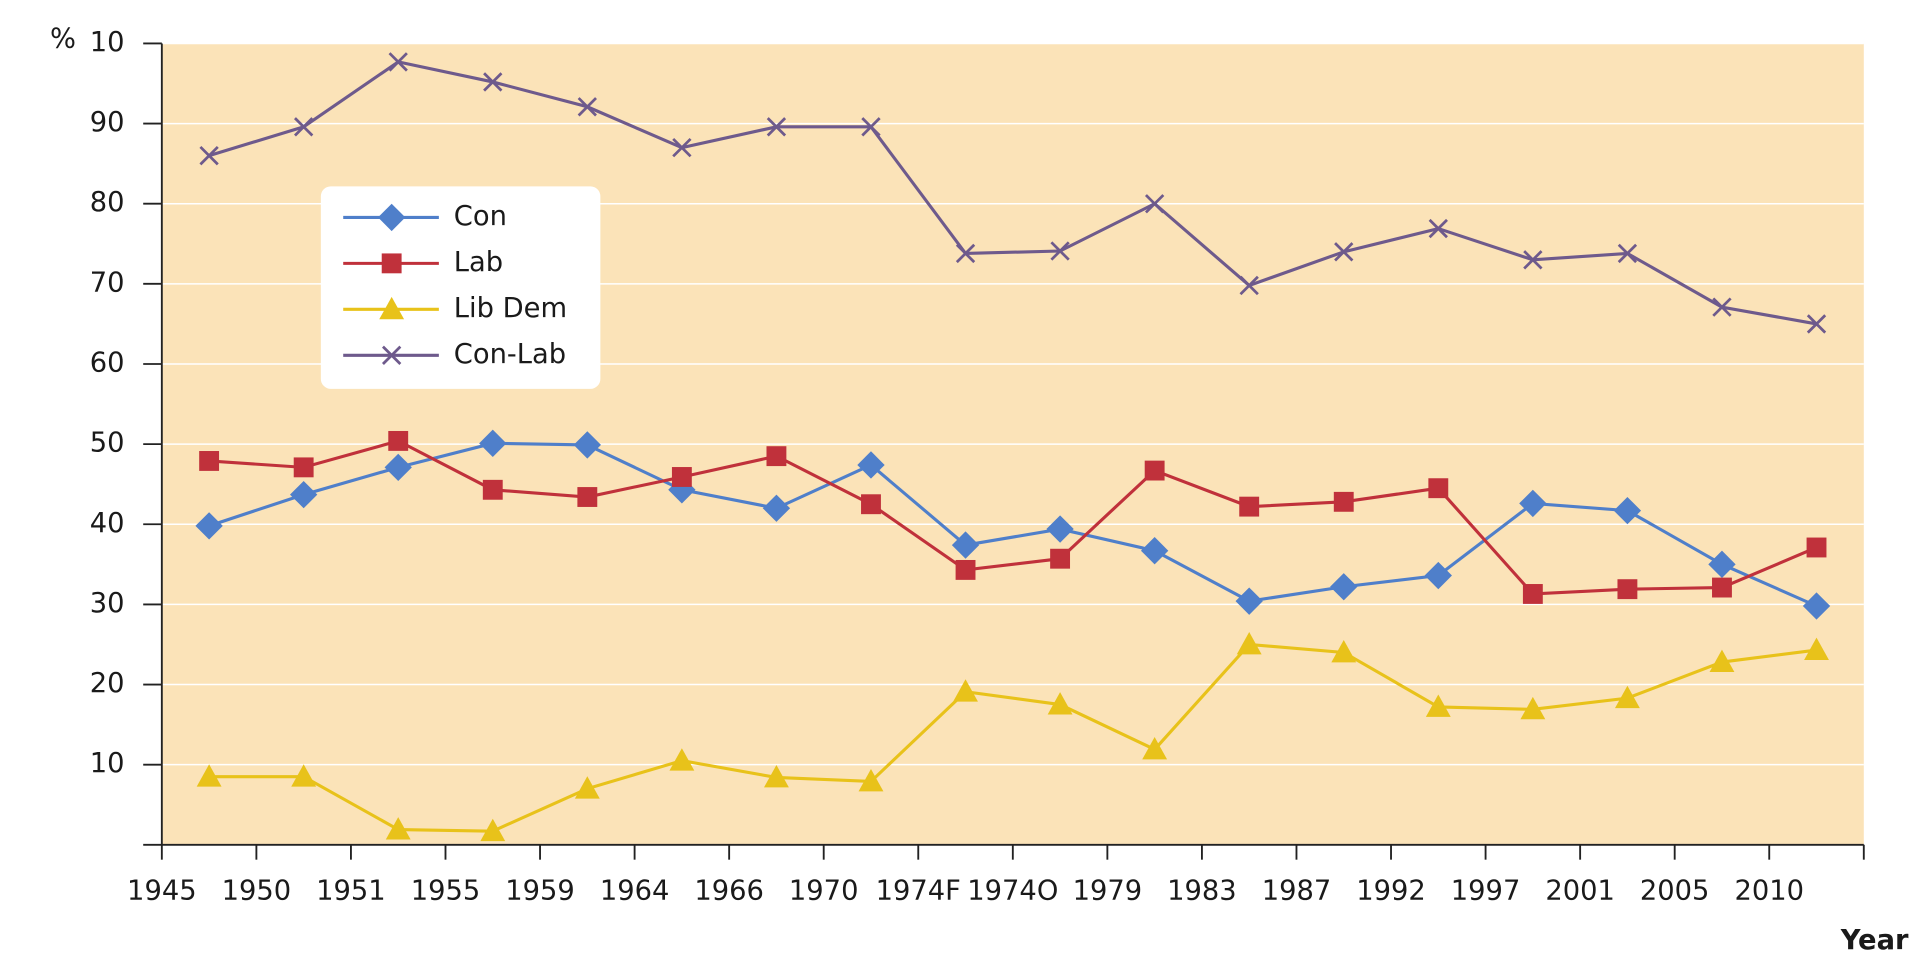  Describe the element at coordinates (1202, 890) in the screenshot. I see `x-tick-label: 1983` at that location.